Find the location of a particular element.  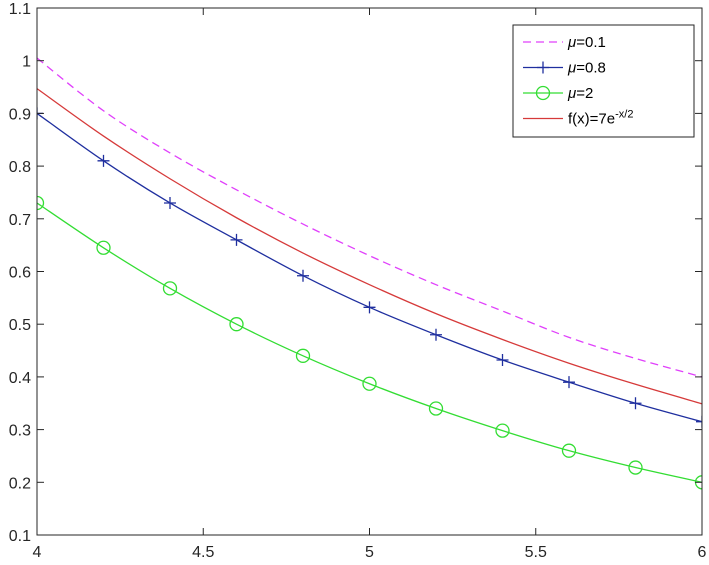

legend-label: f(x)=7e-x/2 is located at coordinates (600, 118).